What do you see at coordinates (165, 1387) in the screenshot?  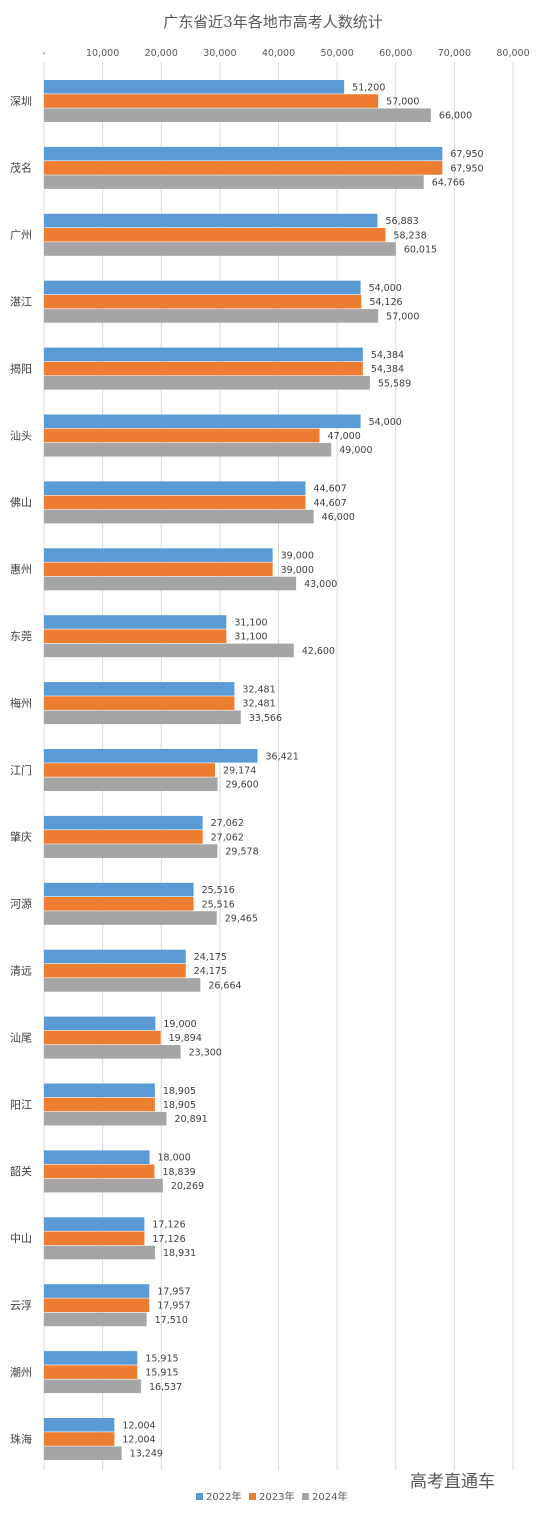 I see `data-label: 16,537` at bounding box center [165, 1387].